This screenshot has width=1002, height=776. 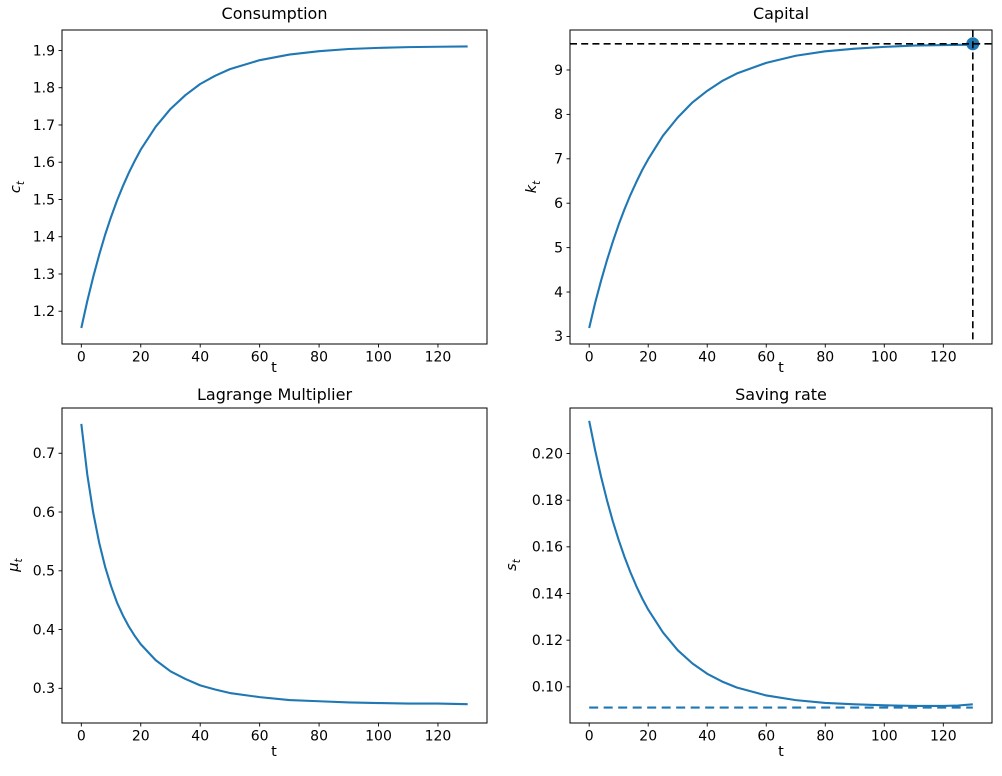 What do you see at coordinates (44, 126) in the screenshot?
I see `y-tick-label: 1.7` at bounding box center [44, 126].